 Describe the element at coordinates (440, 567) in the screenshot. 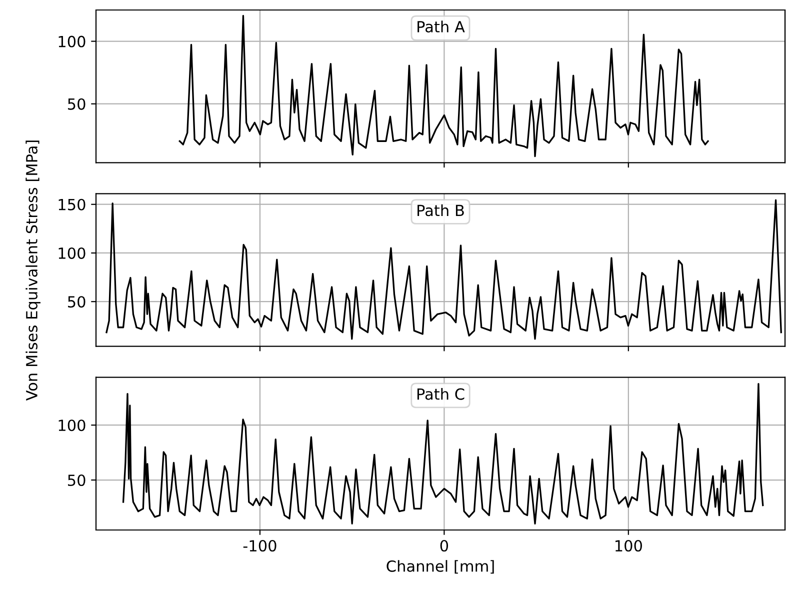

I see `x-axis-title: Channel [mm]` at that location.